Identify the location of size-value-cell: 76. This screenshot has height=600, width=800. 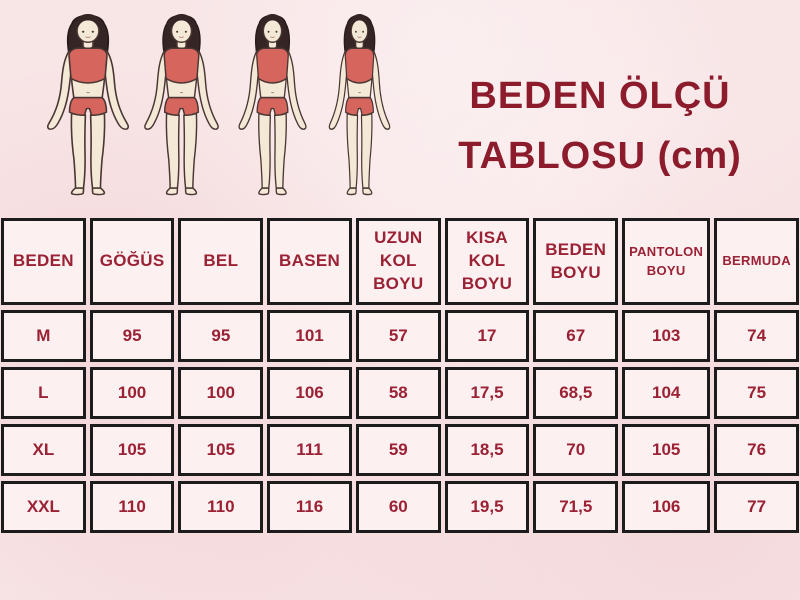
(756, 450).